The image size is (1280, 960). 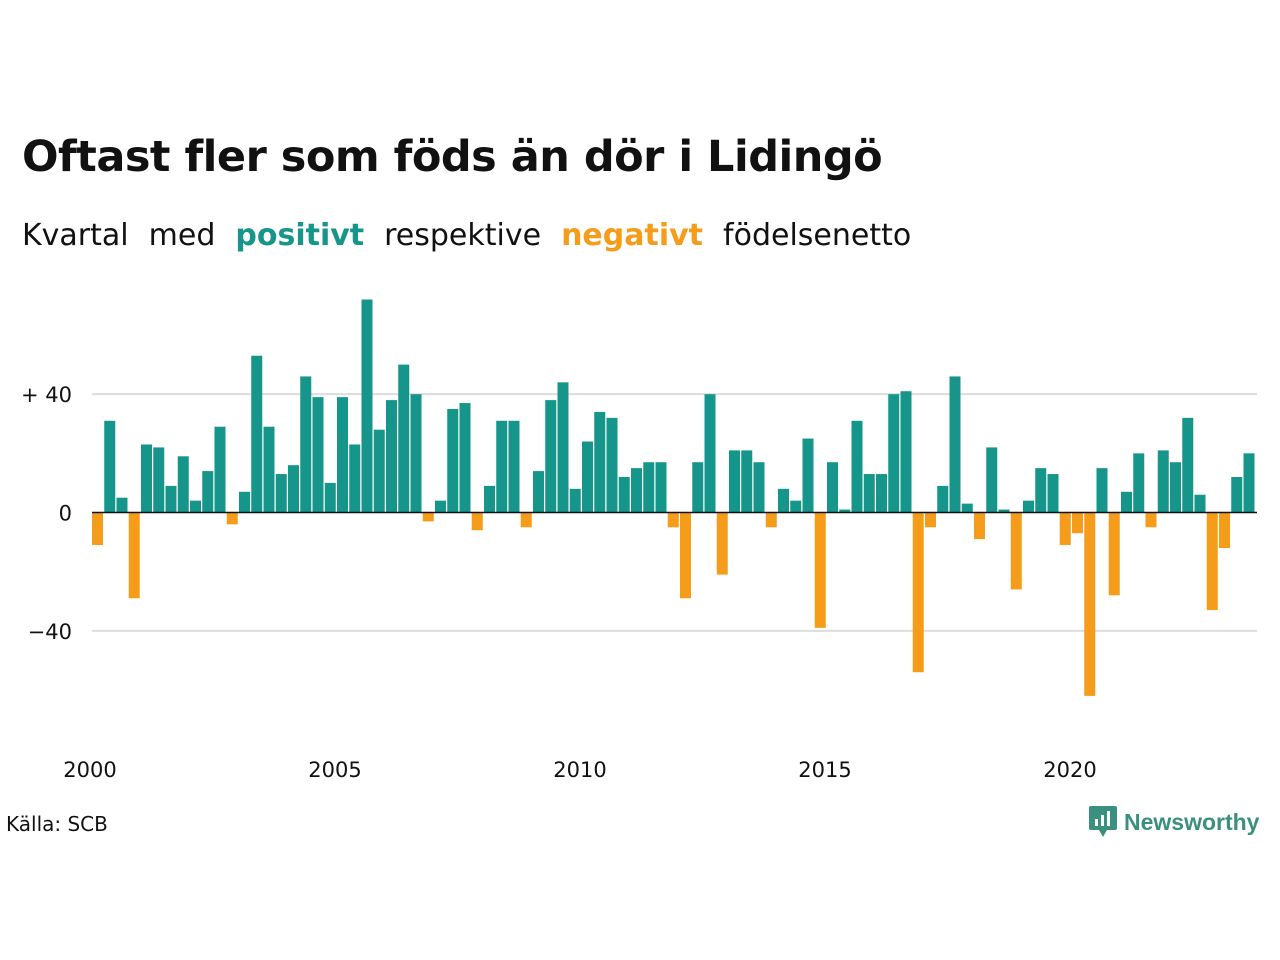 What do you see at coordinates (46, 395) in the screenshot?
I see `y-tick-label: + 40` at bounding box center [46, 395].